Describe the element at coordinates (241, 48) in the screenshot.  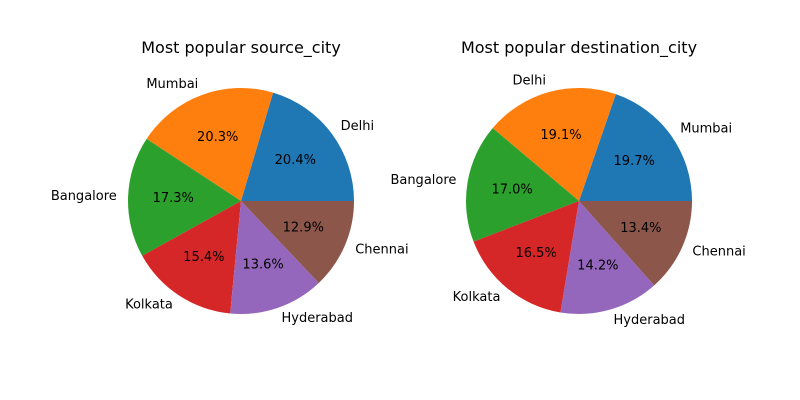
I see `source-city-chart-title: Most popular source_city` at that location.